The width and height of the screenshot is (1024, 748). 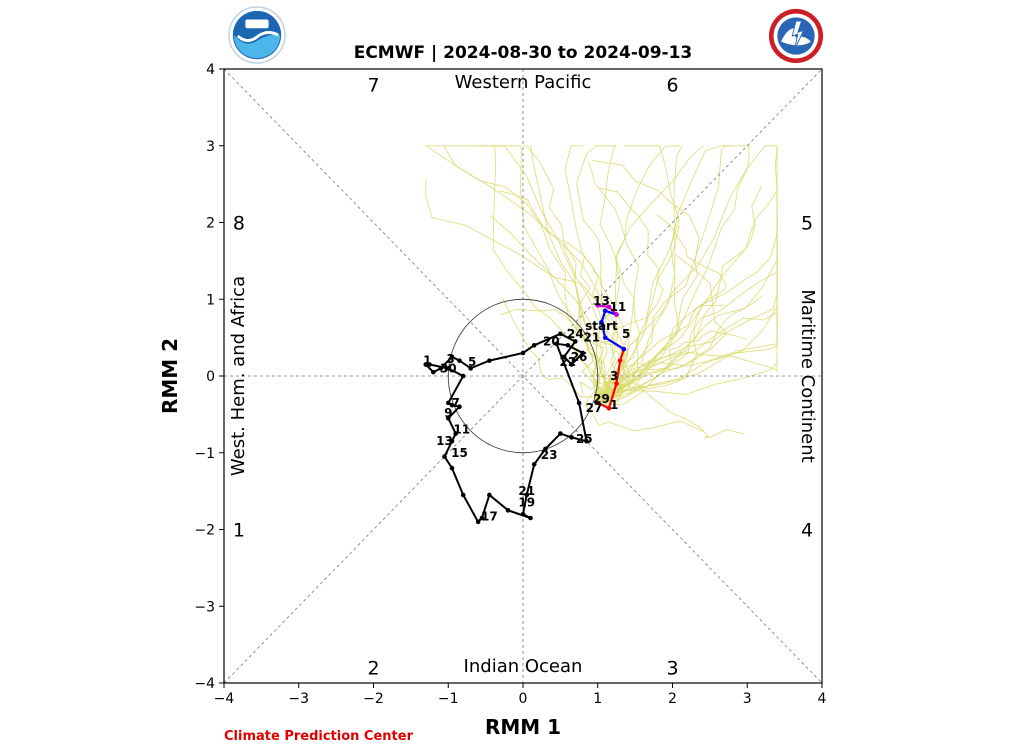 I want to click on x-tick-label: −1, so click(x=448, y=699).